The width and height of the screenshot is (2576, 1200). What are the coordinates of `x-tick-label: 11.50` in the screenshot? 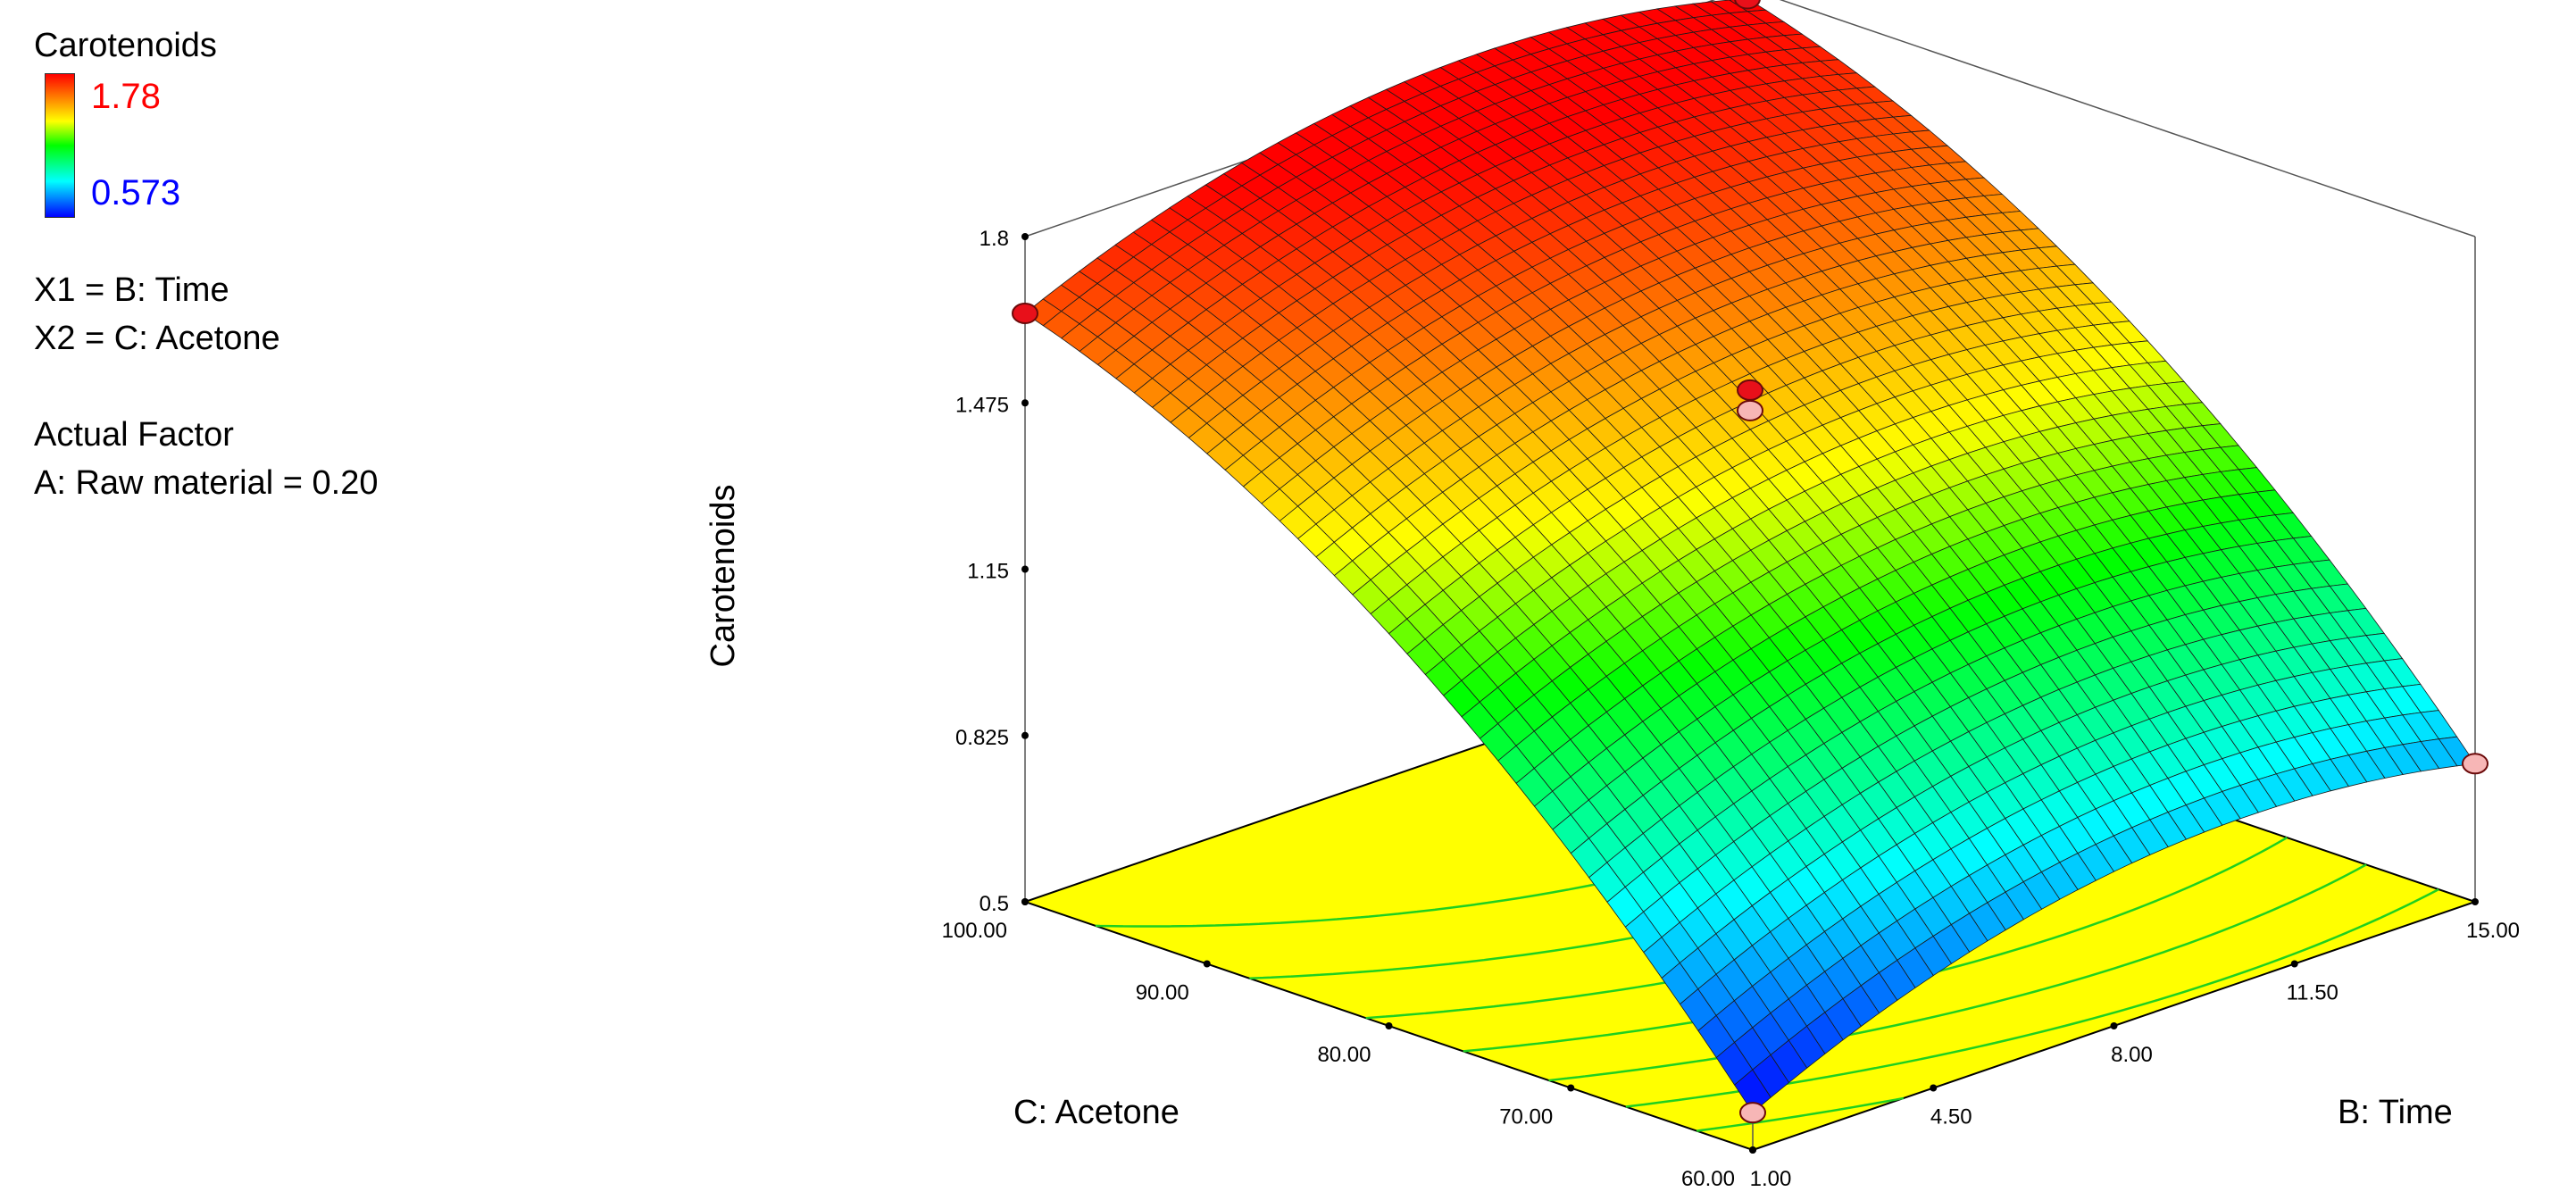 It's located at (2312, 993).